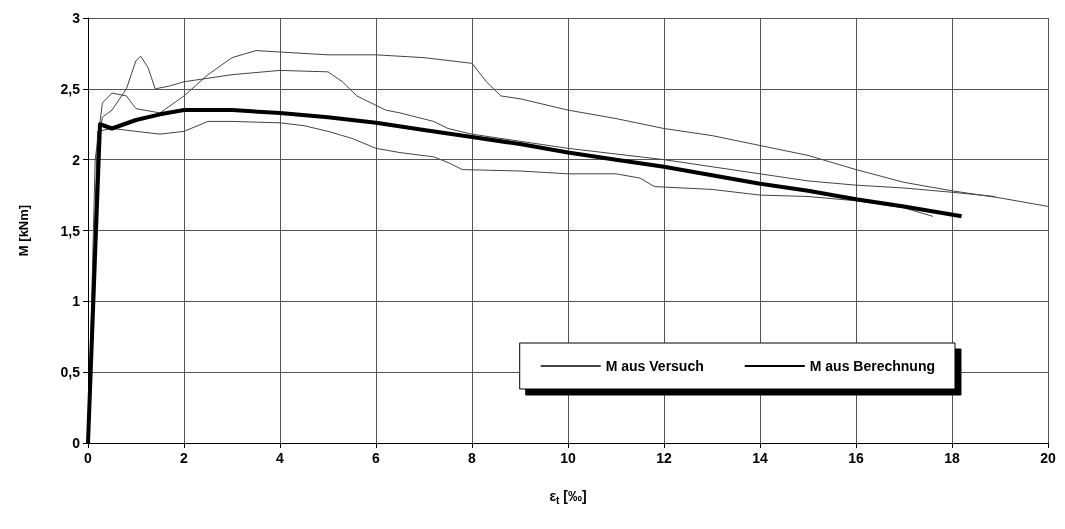 The image size is (1065, 529). I want to click on y-tick-label: 1, so click(76, 301).